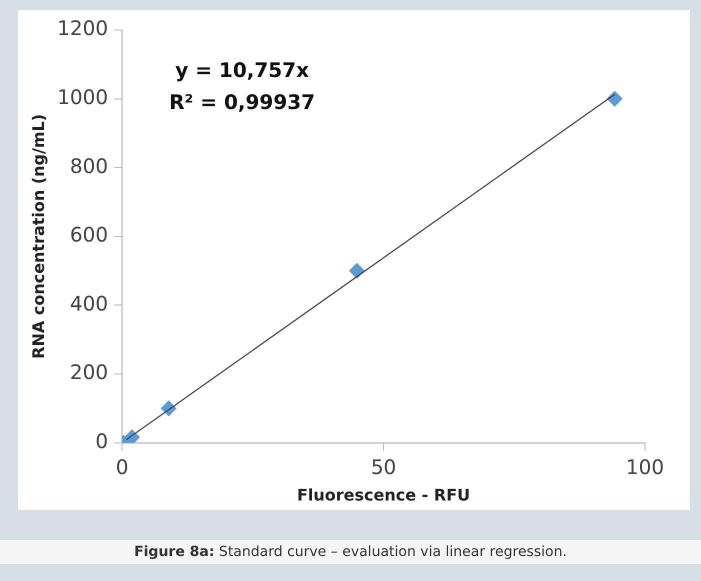 This screenshot has height=581, width=701. I want to click on caption: Figure 8a: Standard curve – evaluation via linear regression., so click(350, 552).